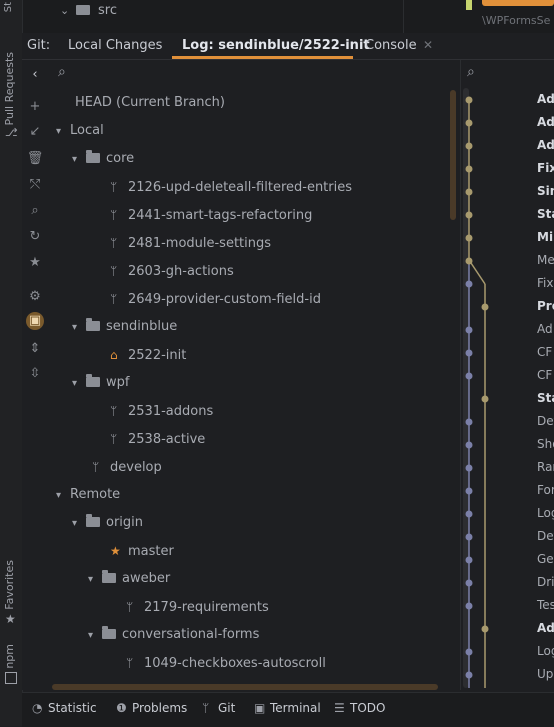  I want to click on folder-wpf: ▾ wpf, so click(100, 383).